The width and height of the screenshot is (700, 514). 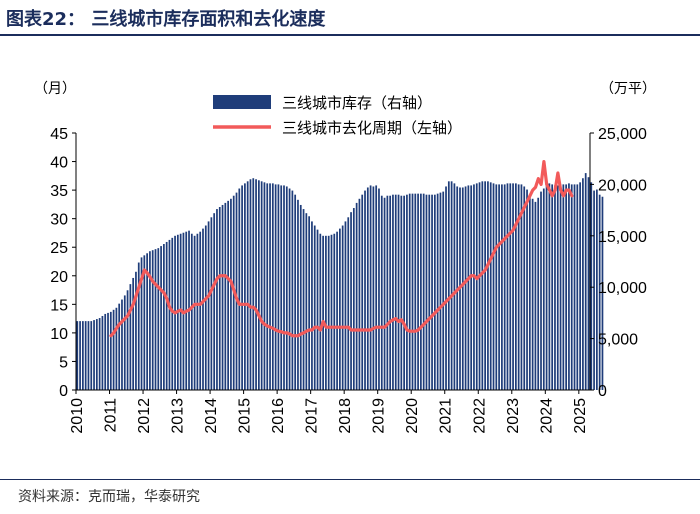 I want to click on x-tick-label: 2021, so click(x=446, y=416).